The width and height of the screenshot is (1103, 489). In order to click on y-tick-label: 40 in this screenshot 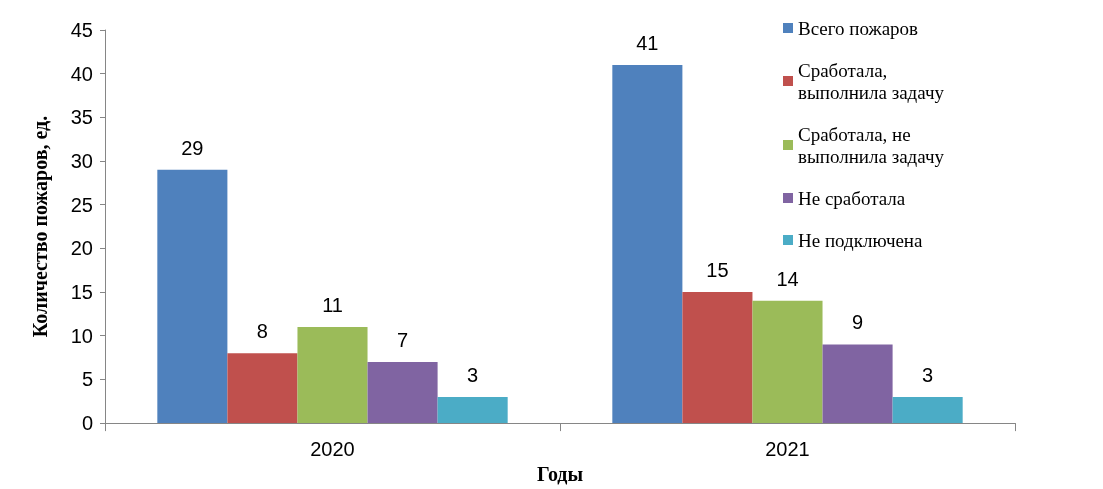, I will do `click(81, 73)`.